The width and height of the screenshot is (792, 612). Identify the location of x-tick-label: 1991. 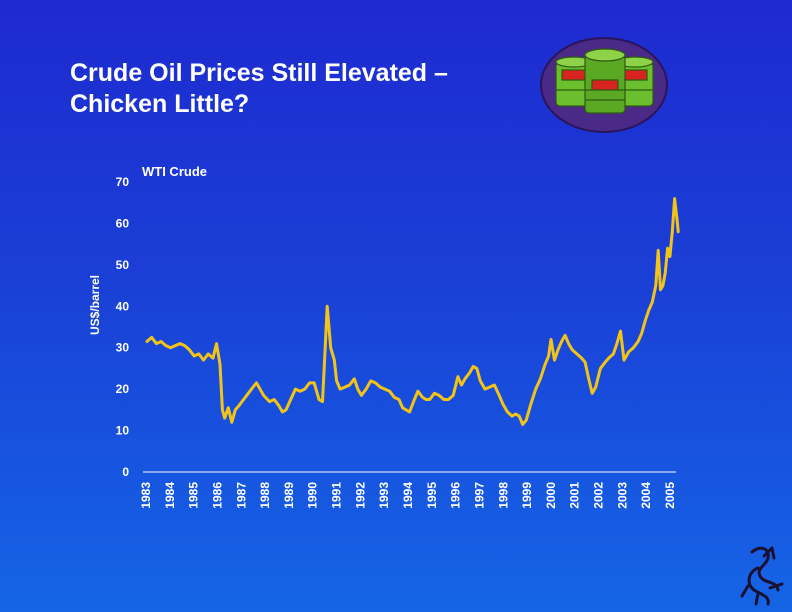
(337, 495).